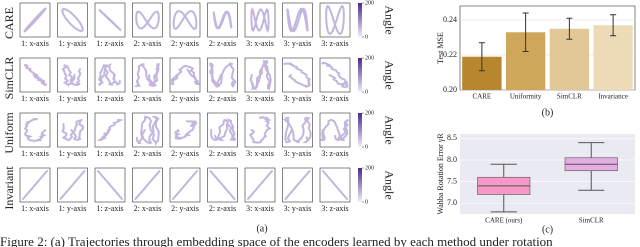 This screenshot has width=640, height=247. What do you see at coordinates (452, 137) in the screenshot?
I see `y-tick-label: 8.5` at bounding box center [452, 137].